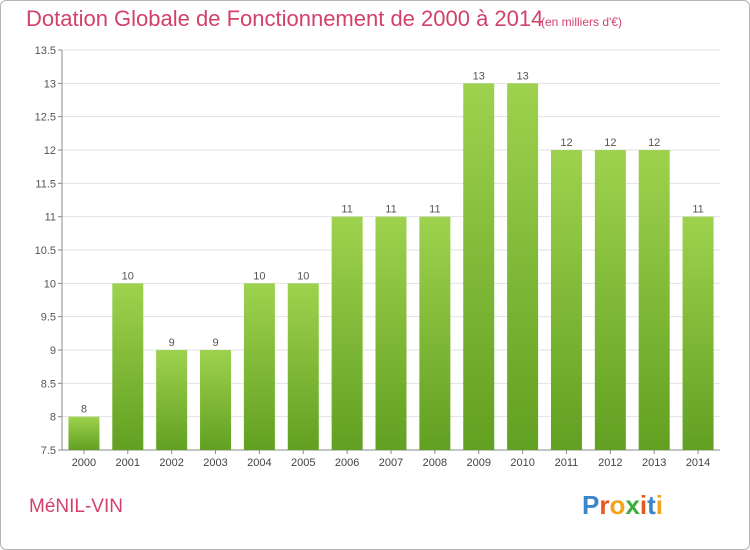 The height and width of the screenshot is (550, 750). Describe the element at coordinates (50, 151) in the screenshot. I see `y-tick-label: 12` at that location.